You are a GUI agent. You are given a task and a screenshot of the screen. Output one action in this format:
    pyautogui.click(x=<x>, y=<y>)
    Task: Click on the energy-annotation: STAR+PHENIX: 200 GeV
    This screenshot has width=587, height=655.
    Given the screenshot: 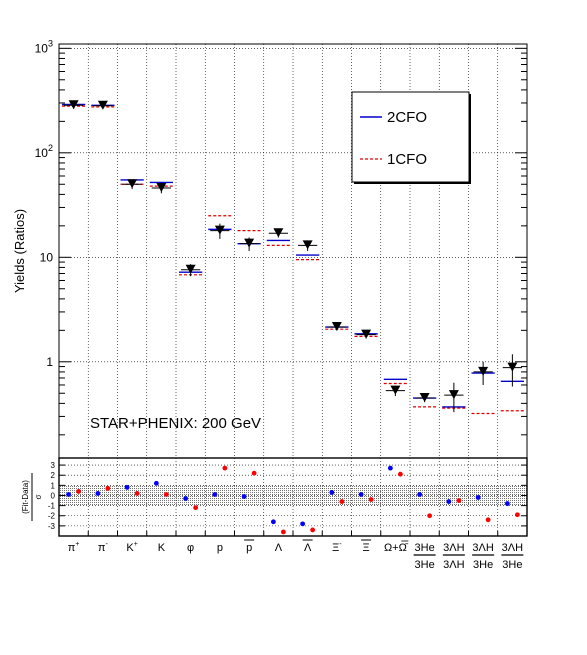 What is the action you would take?
    pyautogui.click(x=175, y=423)
    